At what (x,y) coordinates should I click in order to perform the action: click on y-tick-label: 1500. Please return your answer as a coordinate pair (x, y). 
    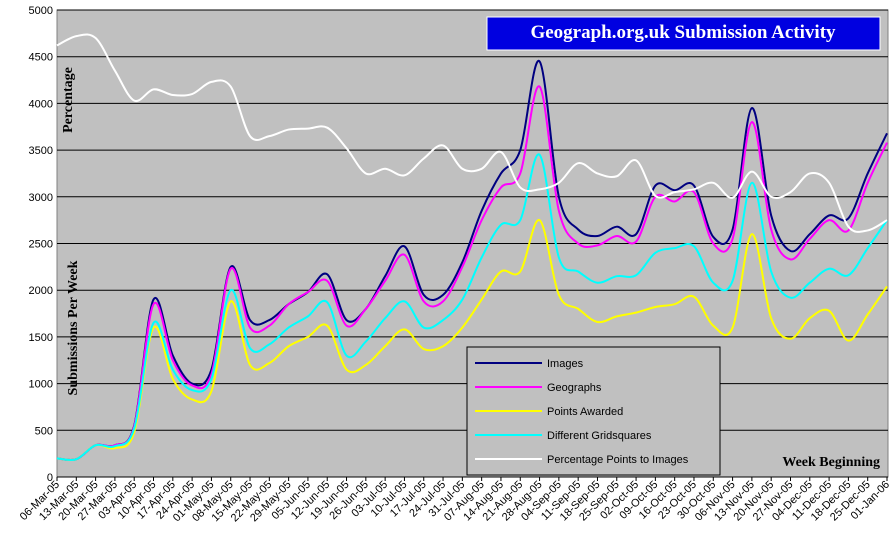
    Looking at the image, I should click on (41, 338).